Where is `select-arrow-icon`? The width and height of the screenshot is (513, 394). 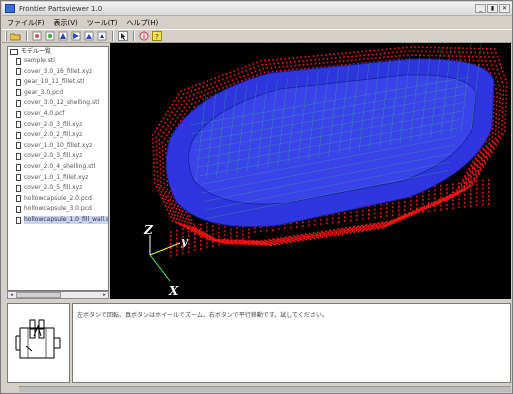 select-arrow-icon is located at coordinates (122, 36).